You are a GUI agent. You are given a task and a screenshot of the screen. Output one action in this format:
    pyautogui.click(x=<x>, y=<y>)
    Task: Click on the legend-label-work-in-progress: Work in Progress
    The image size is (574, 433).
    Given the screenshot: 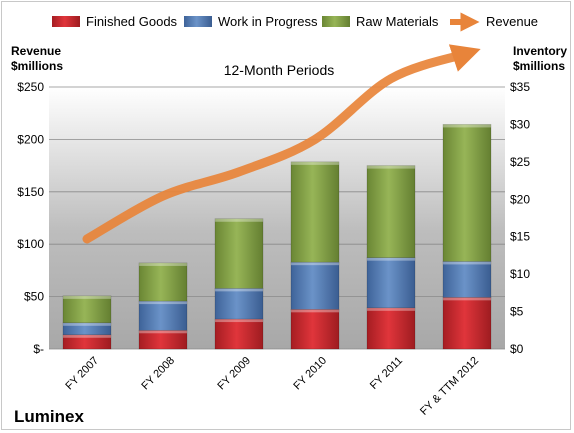 What is the action you would take?
    pyautogui.click(x=268, y=21)
    